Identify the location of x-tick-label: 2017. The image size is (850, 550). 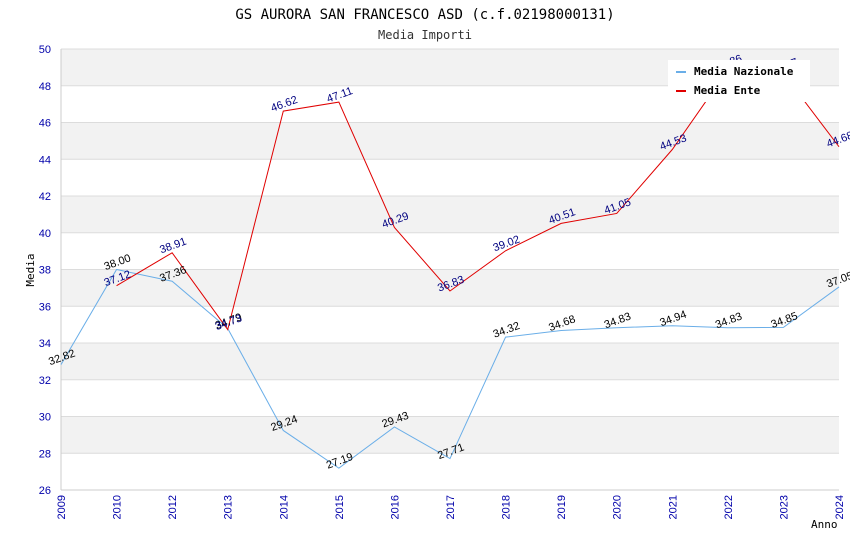
(451, 507).